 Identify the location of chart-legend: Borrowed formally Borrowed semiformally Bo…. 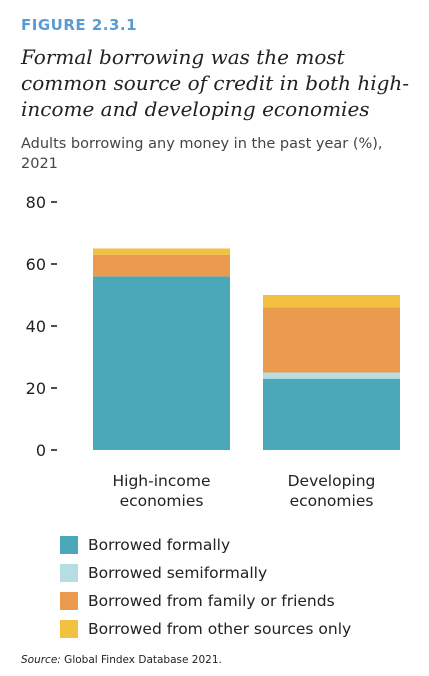
(205, 587).